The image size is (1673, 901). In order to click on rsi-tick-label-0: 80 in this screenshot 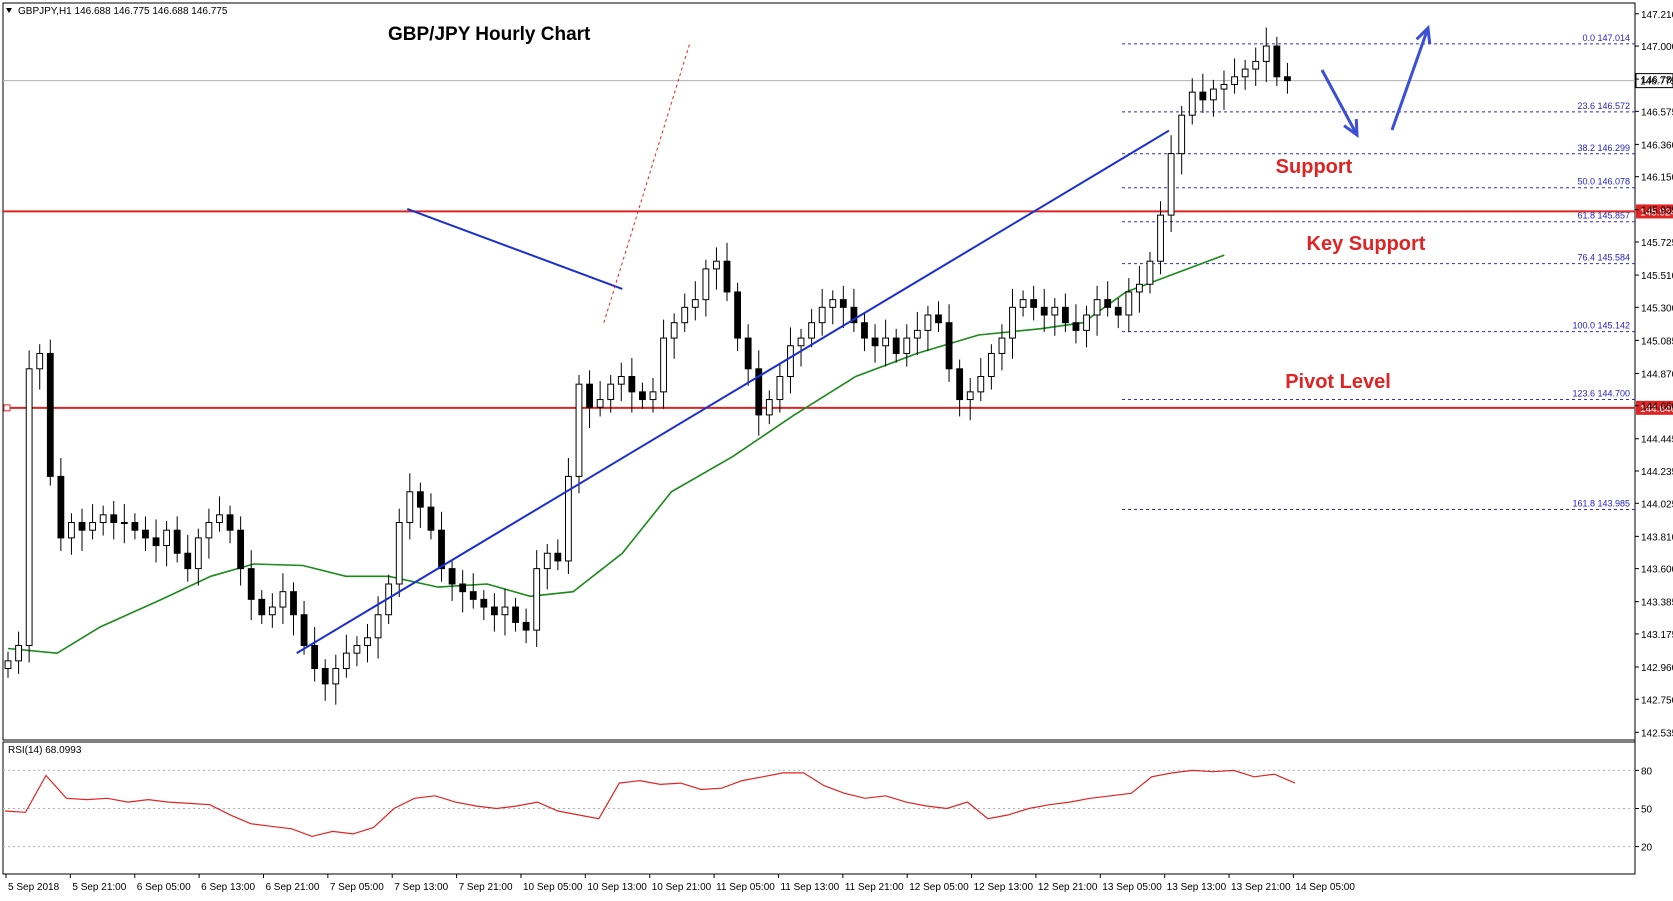, I will do `click(1647, 771)`.